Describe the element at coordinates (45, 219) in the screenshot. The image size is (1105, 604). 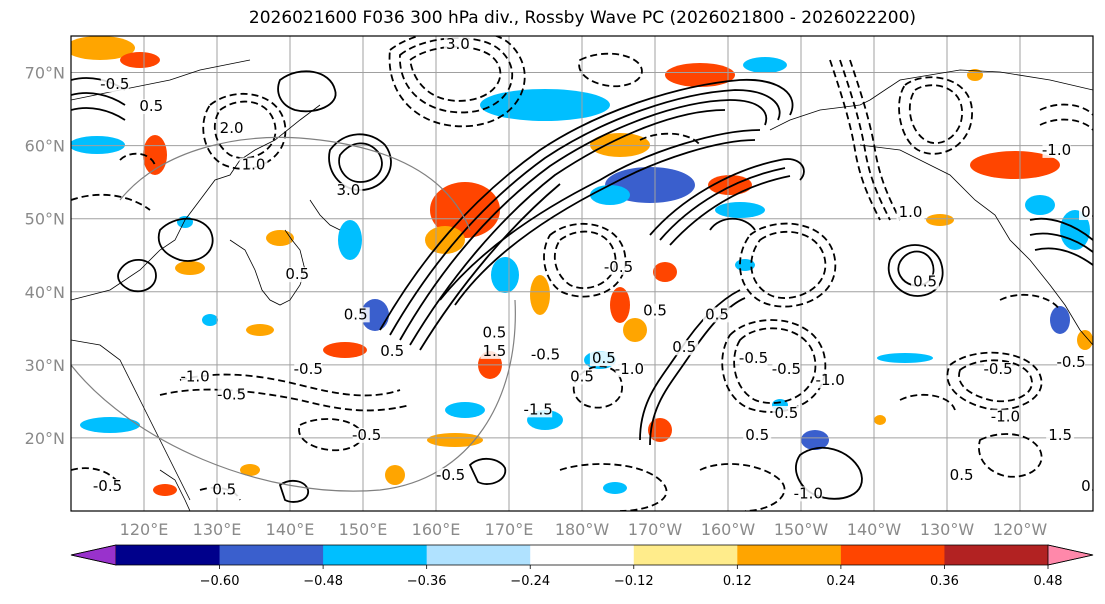
I see `latitude-label: 50°N` at that location.